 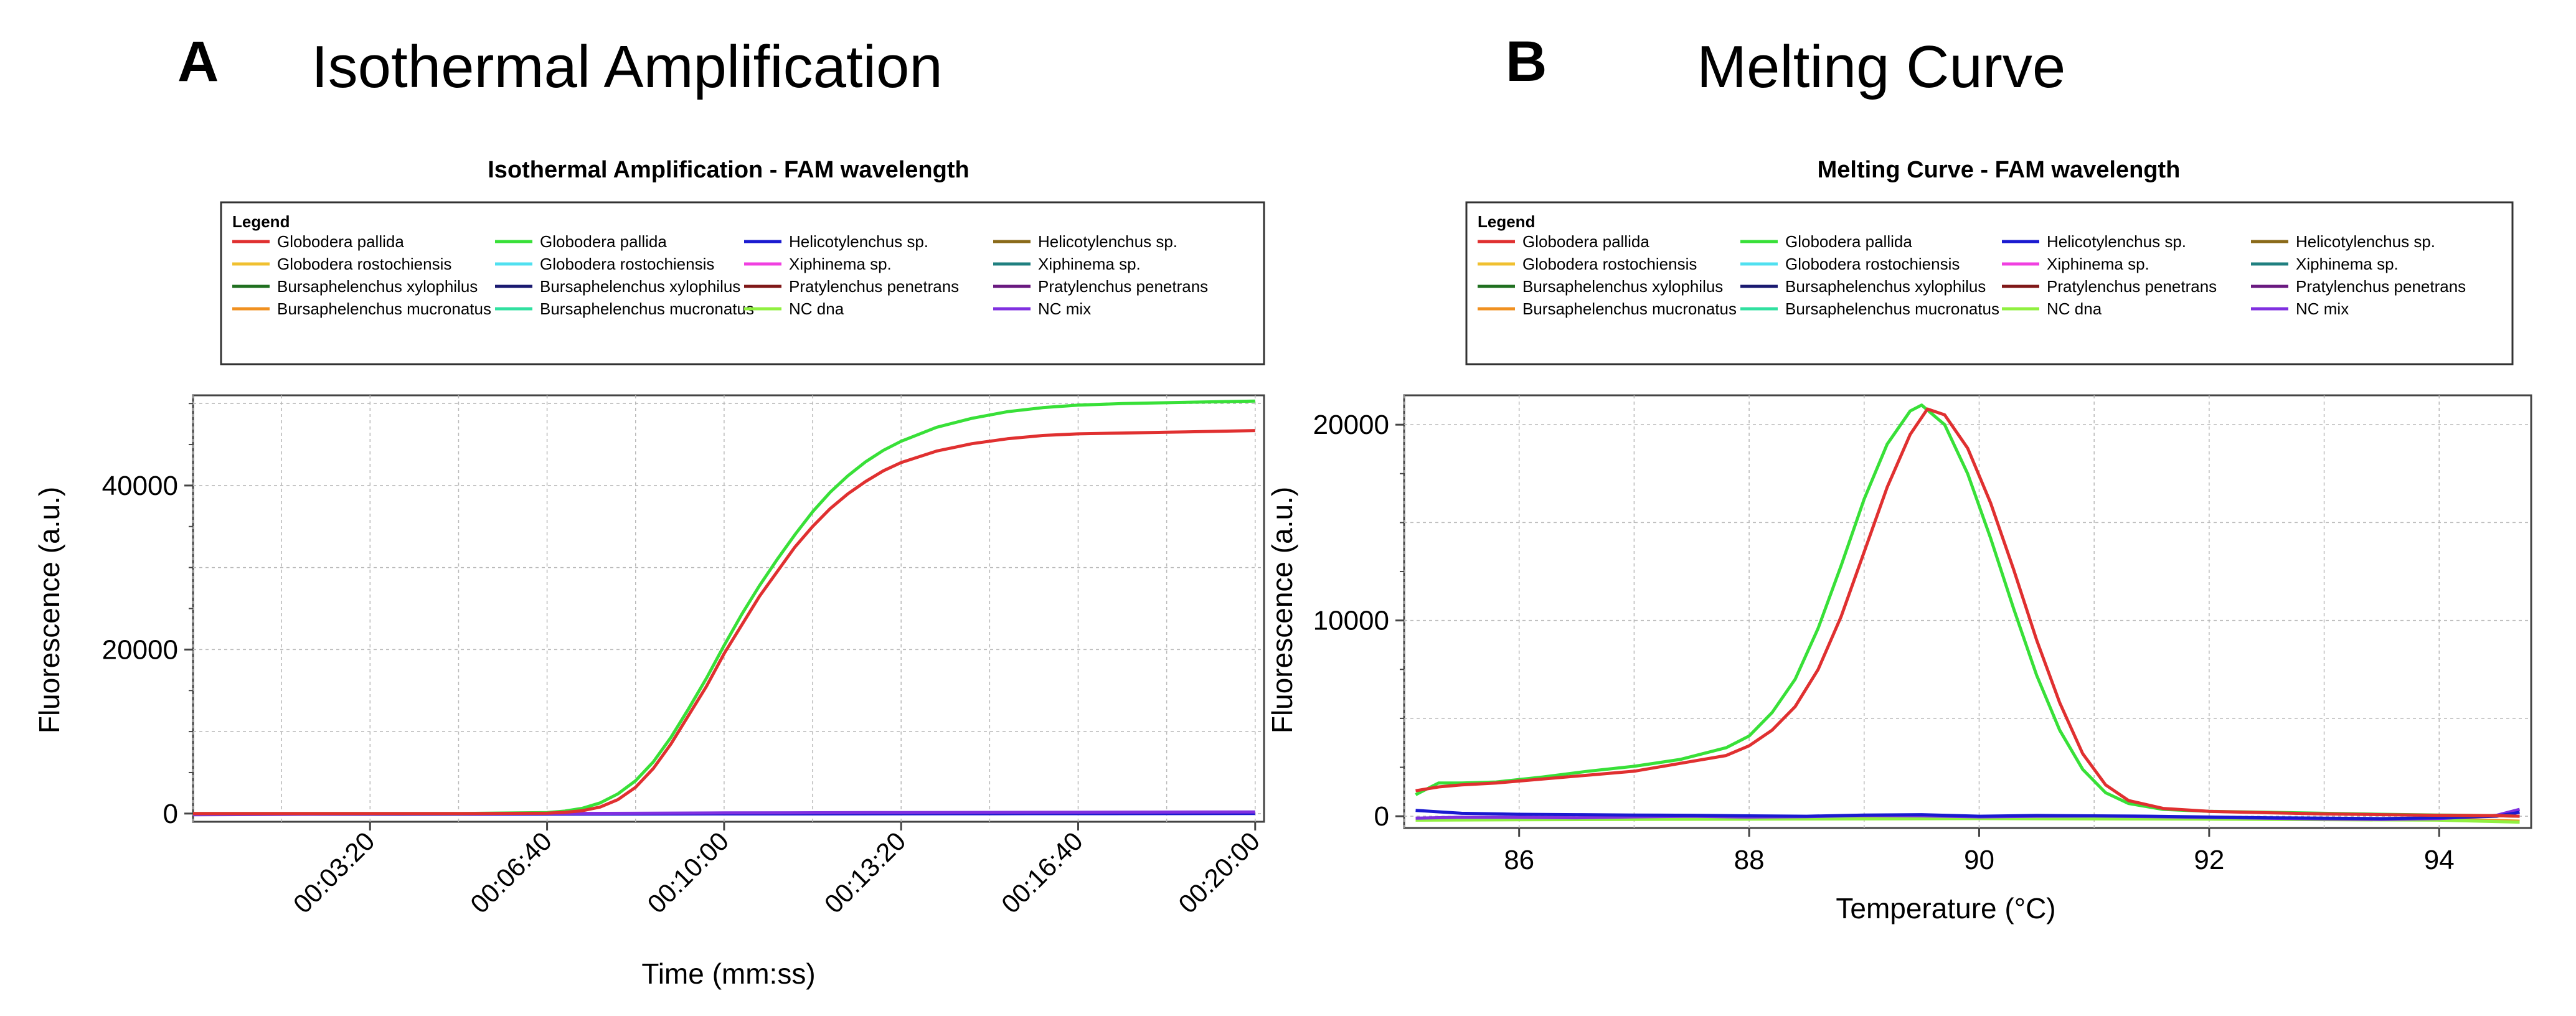 I want to click on legend-b-label-15: NC mix, so click(x=2322, y=308).